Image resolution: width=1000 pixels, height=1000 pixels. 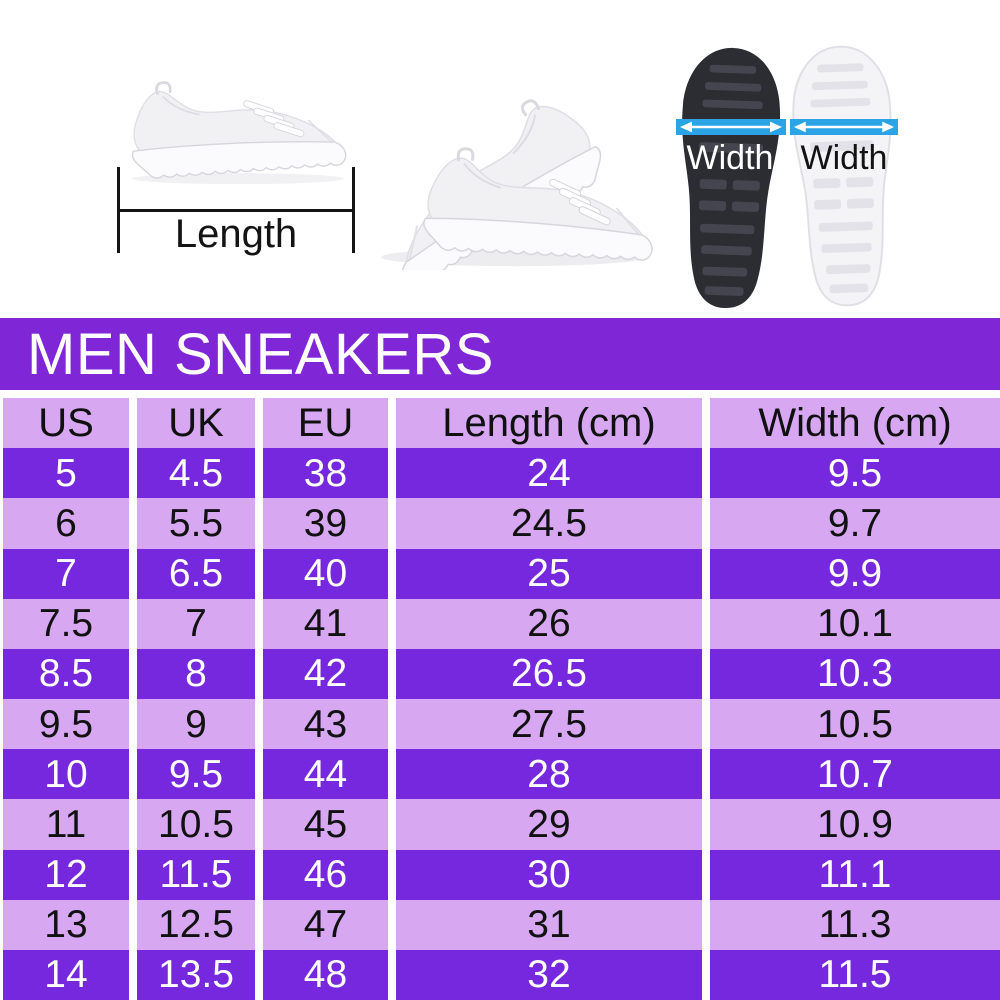 What do you see at coordinates (196, 473) in the screenshot?
I see `table-cell: 4.5` at bounding box center [196, 473].